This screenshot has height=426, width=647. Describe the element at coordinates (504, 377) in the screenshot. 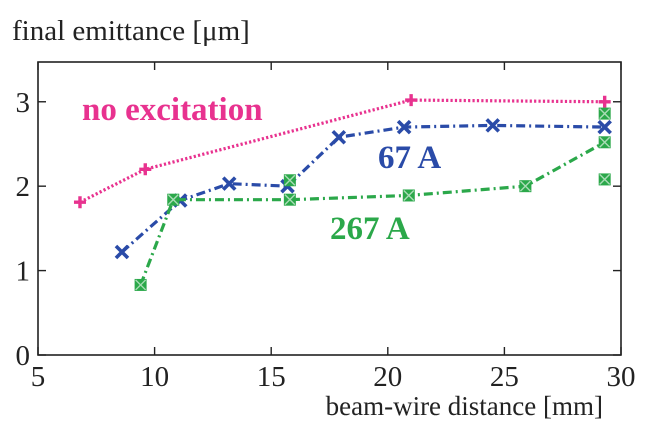

I see `x-tick-label: 25` at that location.